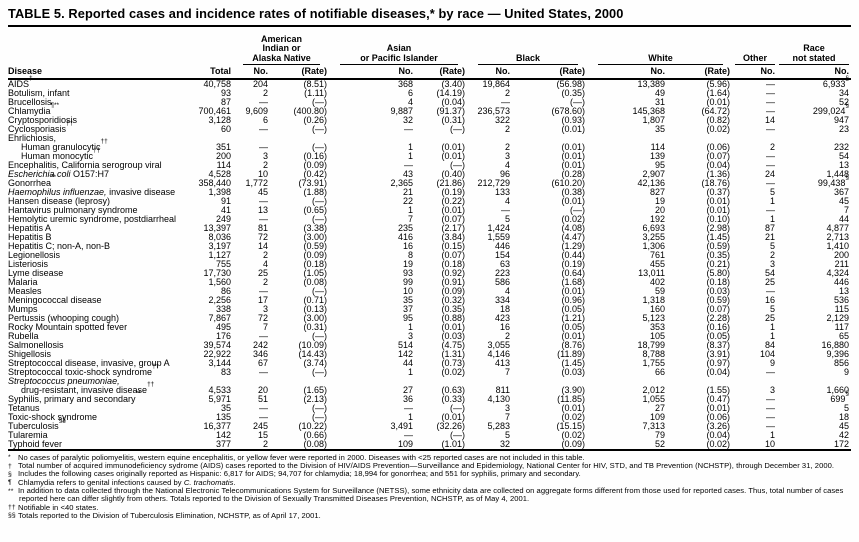 The height and width of the screenshot is (542, 859). What do you see at coordinates (814, 57) in the screenshot?
I see `group-name-line: not stated` at bounding box center [814, 57].